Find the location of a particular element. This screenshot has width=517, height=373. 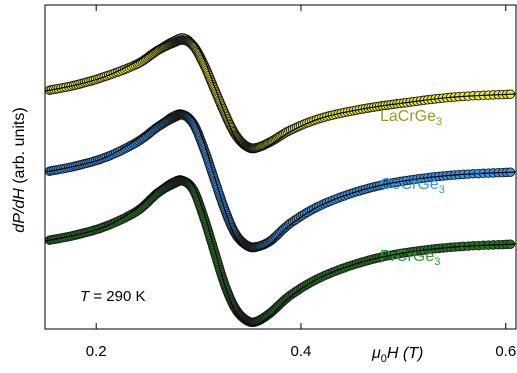

series-label-prcrge3: PrCrGe3 is located at coordinates (410, 258).